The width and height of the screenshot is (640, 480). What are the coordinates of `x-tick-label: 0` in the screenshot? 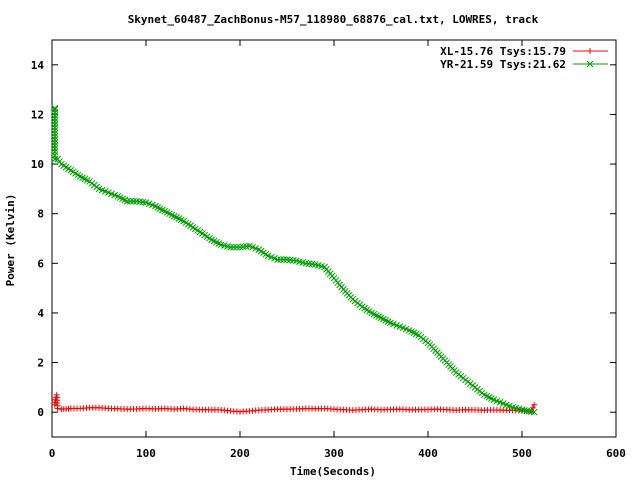 It's located at (52, 453).